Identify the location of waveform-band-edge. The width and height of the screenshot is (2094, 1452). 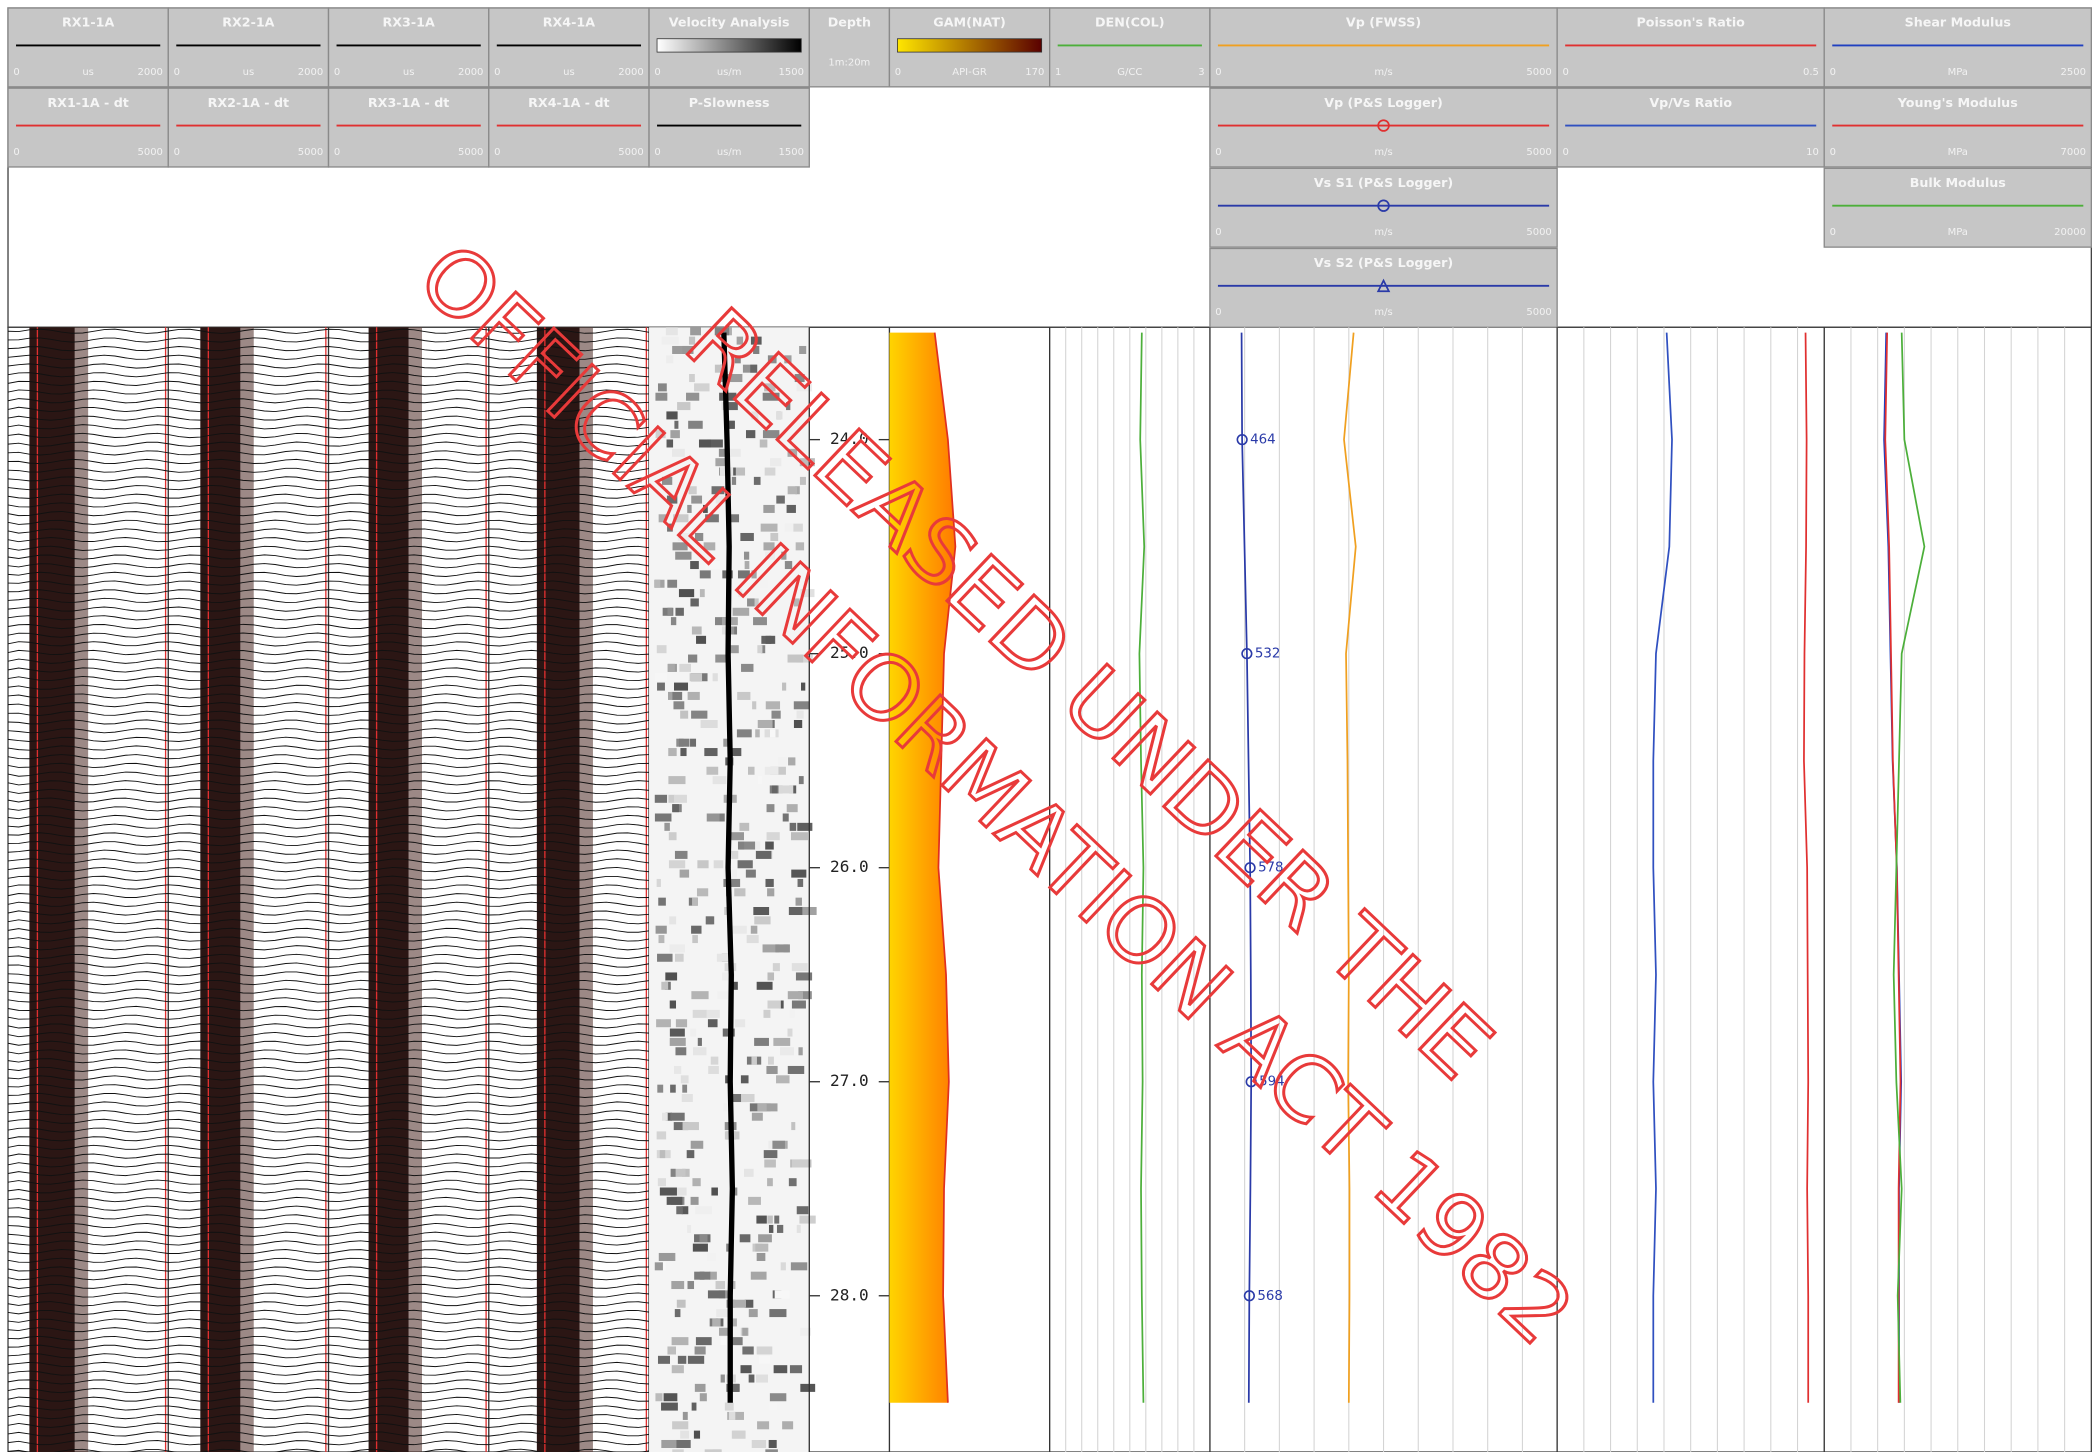
(247, 889).